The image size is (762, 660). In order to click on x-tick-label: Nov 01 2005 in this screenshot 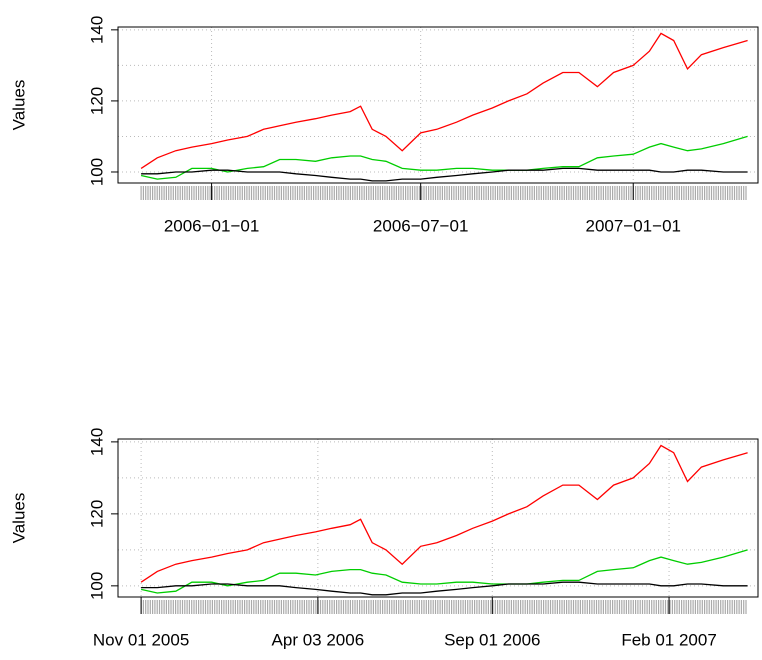, I will do `click(141, 639)`.